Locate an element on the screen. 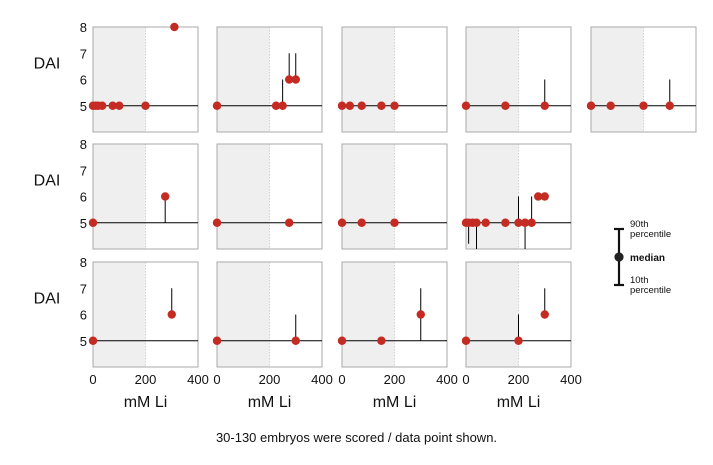 The height and width of the screenshot is (465, 713). r2c4-frame is located at coordinates (518, 196).